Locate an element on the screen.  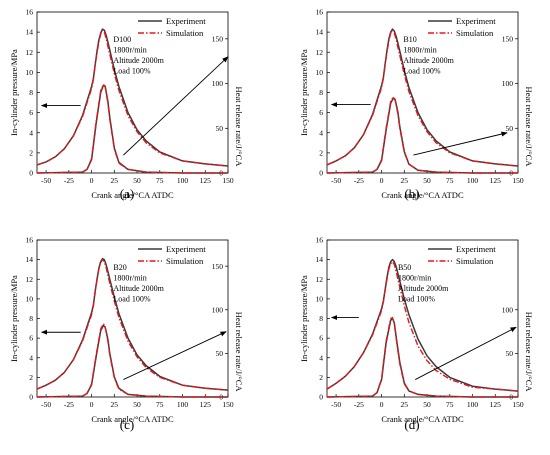
x-tick-label: -50 is located at coordinates (336, 180).